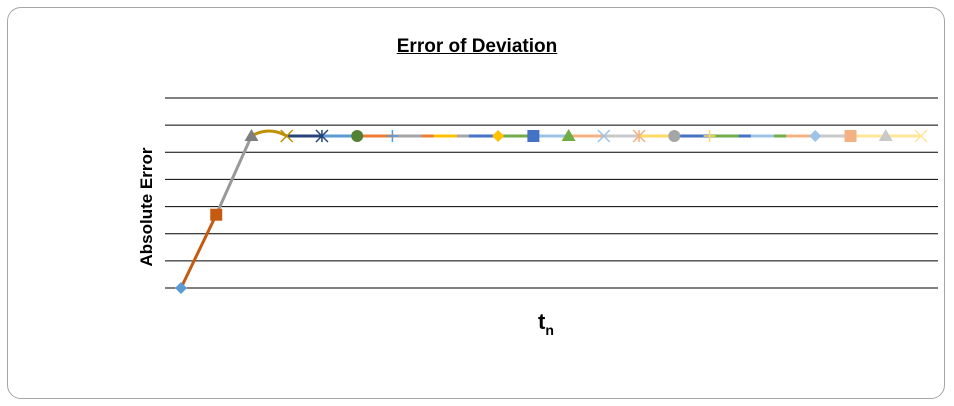  I want to click on x-axis-label-main: t, so click(542, 321).